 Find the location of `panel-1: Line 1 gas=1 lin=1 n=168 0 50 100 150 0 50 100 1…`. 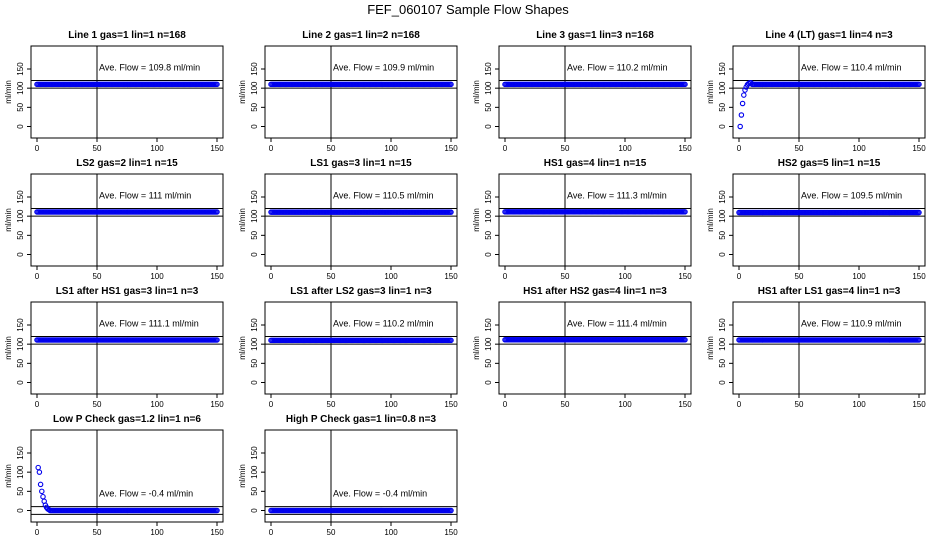

panel-1: Line 1 gas=1 lin=1 n=168 0 50 100 150 0 50 100 1… is located at coordinates (114, 91).